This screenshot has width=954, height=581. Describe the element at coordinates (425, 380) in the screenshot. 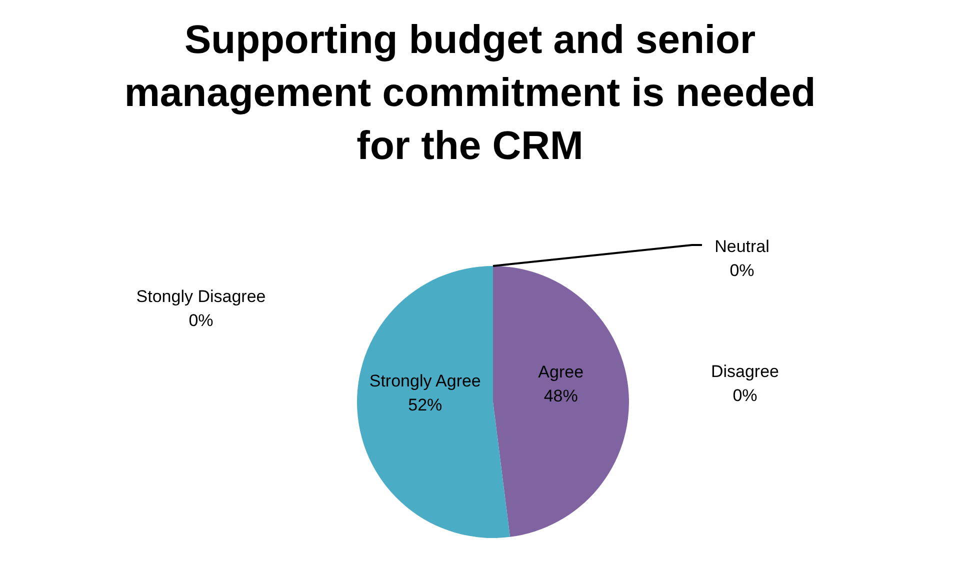

I see `slice-label: Strongly Agree` at that location.